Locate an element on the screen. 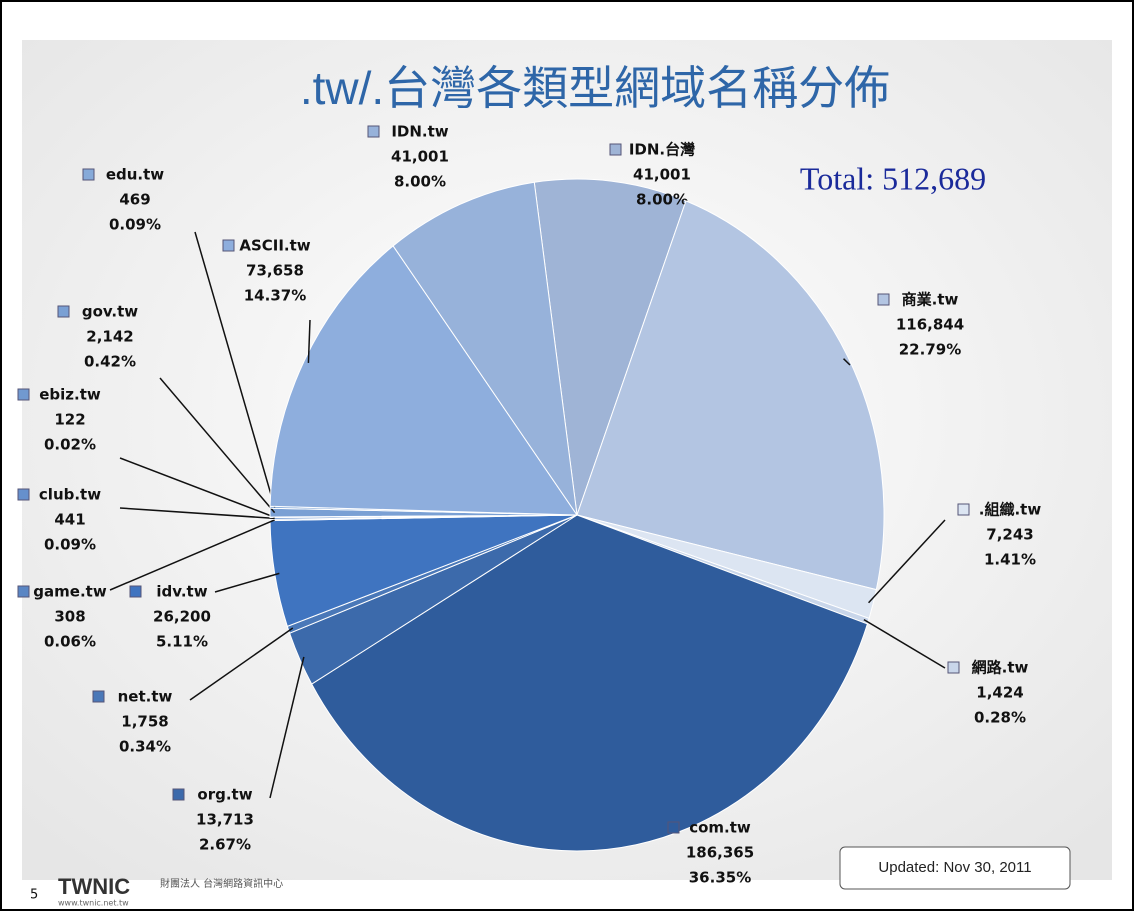 Image resolution: width=1134 pixels, height=911 pixels. slice-value: 1,758 is located at coordinates (144, 722).